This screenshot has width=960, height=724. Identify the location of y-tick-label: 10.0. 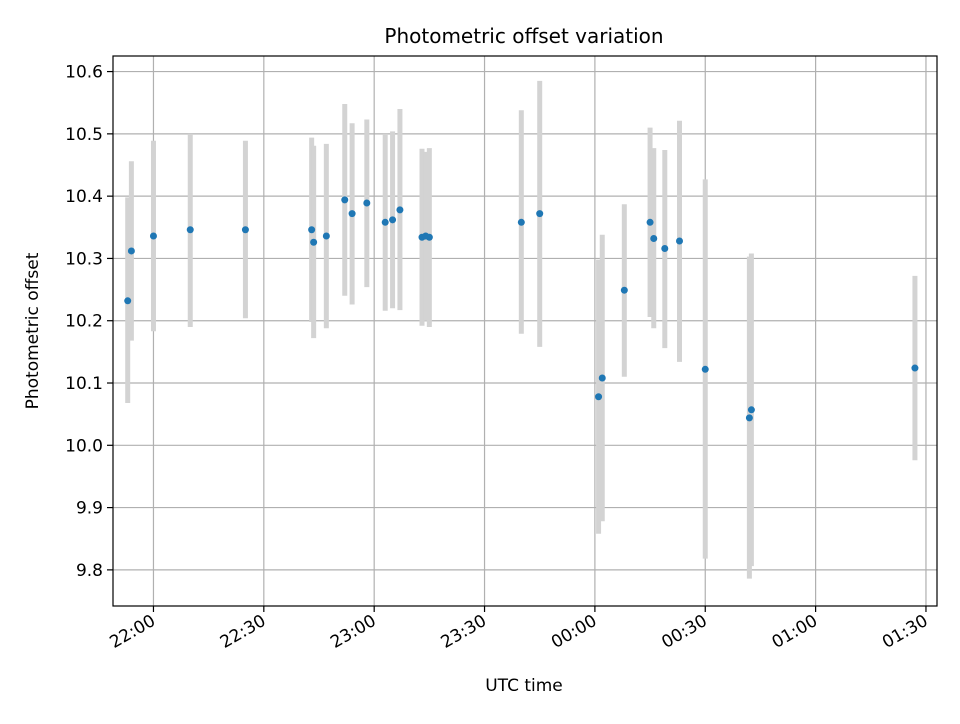
(84, 446).